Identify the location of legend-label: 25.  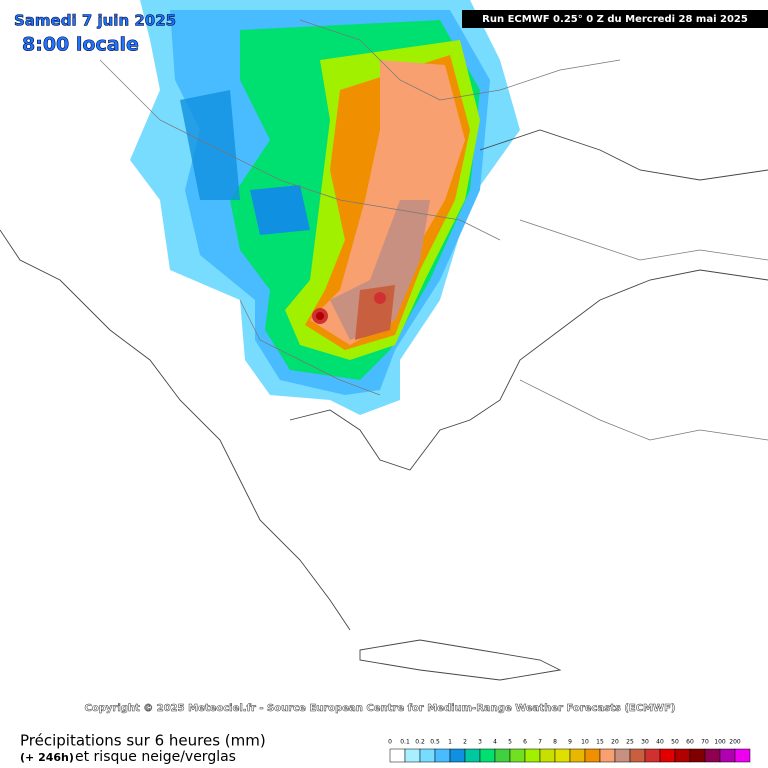
(630, 742).